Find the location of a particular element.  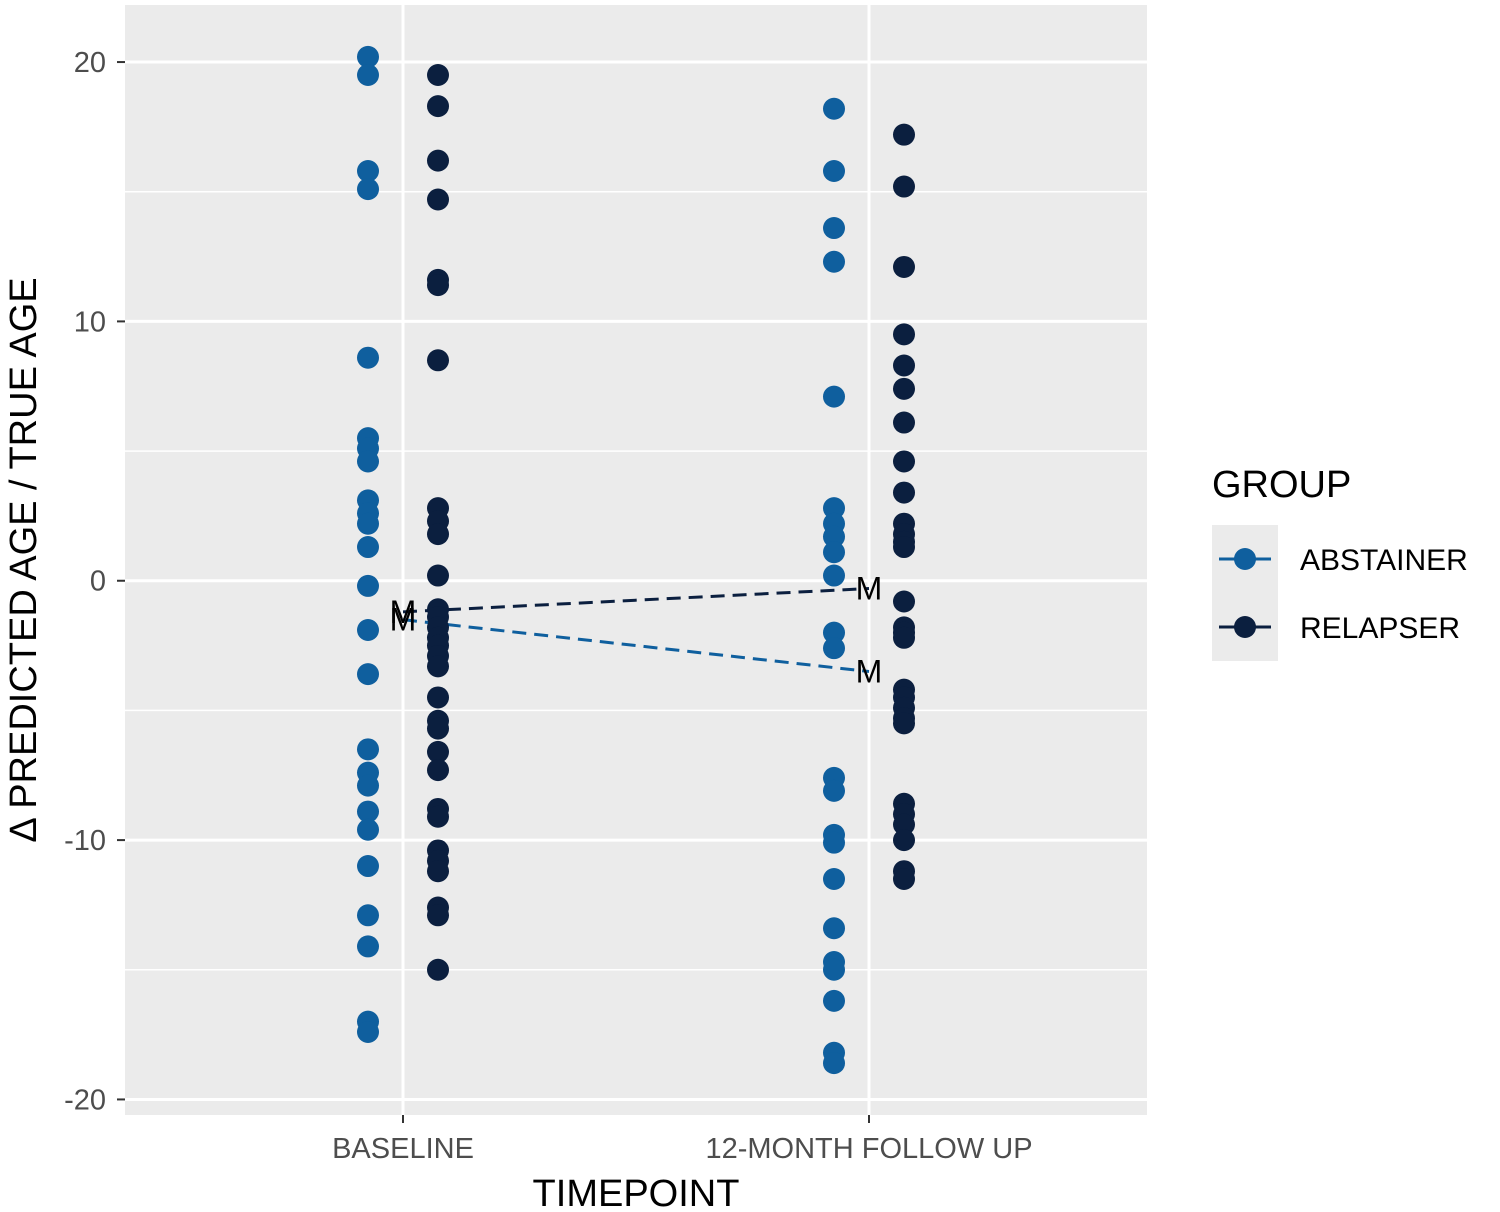

legend: GROUP ABSTAINER RELAPSER is located at coordinates (1340, 562).